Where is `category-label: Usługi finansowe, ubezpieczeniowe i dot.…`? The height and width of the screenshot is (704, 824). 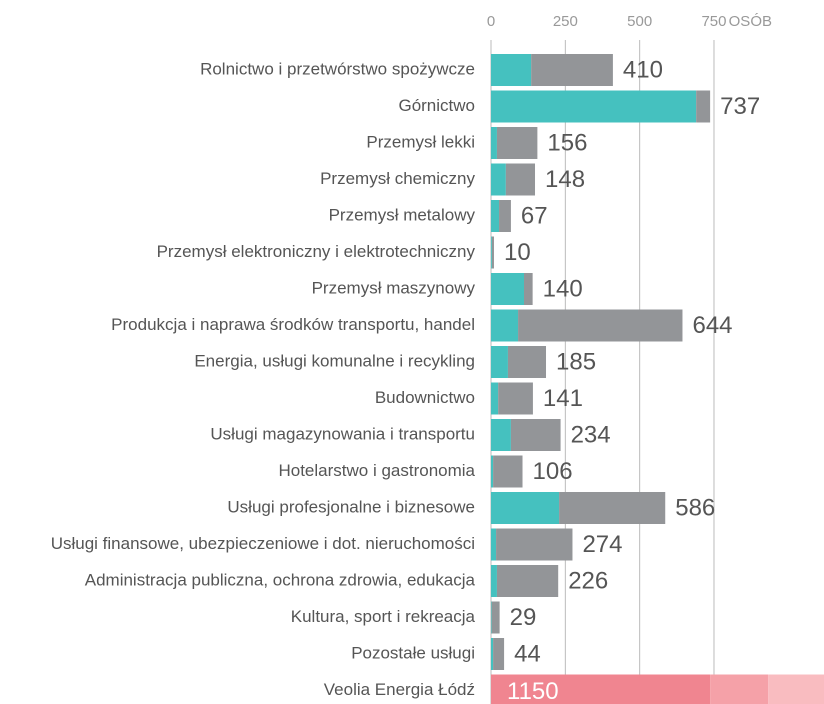 category-label: Usługi finansowe, ubezpieczeniowe i dot.… is located at coordinates (263, 543).